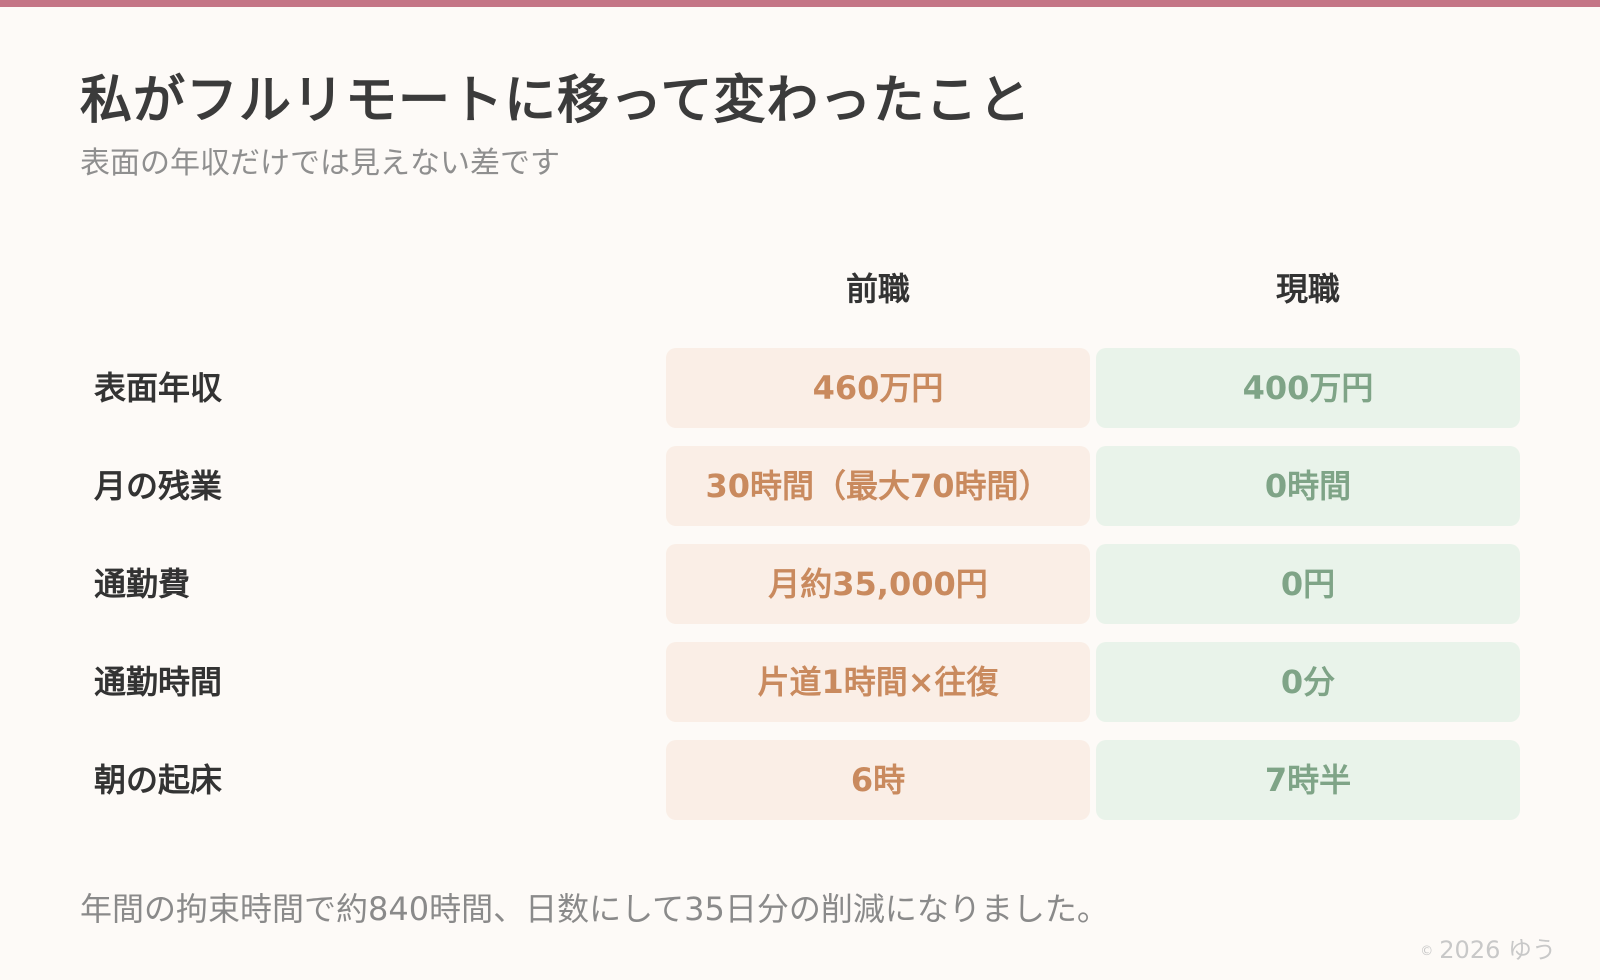  Describe the element at coordinates (142, 584) in the screenshot. I see `row-label: 通勤費` at that location.